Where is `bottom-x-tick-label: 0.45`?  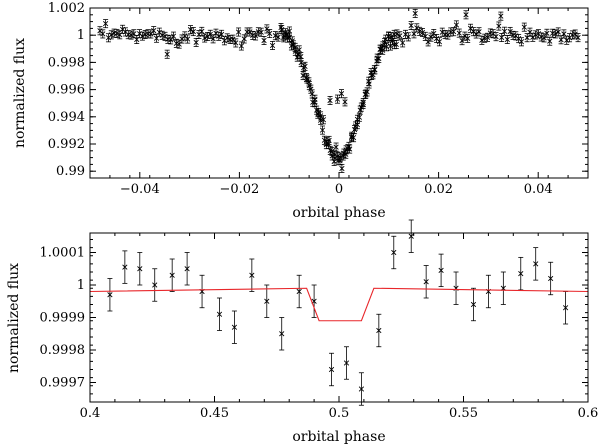 bottom-x-tick-label: 0.45 is located at coordinates (214, 413).